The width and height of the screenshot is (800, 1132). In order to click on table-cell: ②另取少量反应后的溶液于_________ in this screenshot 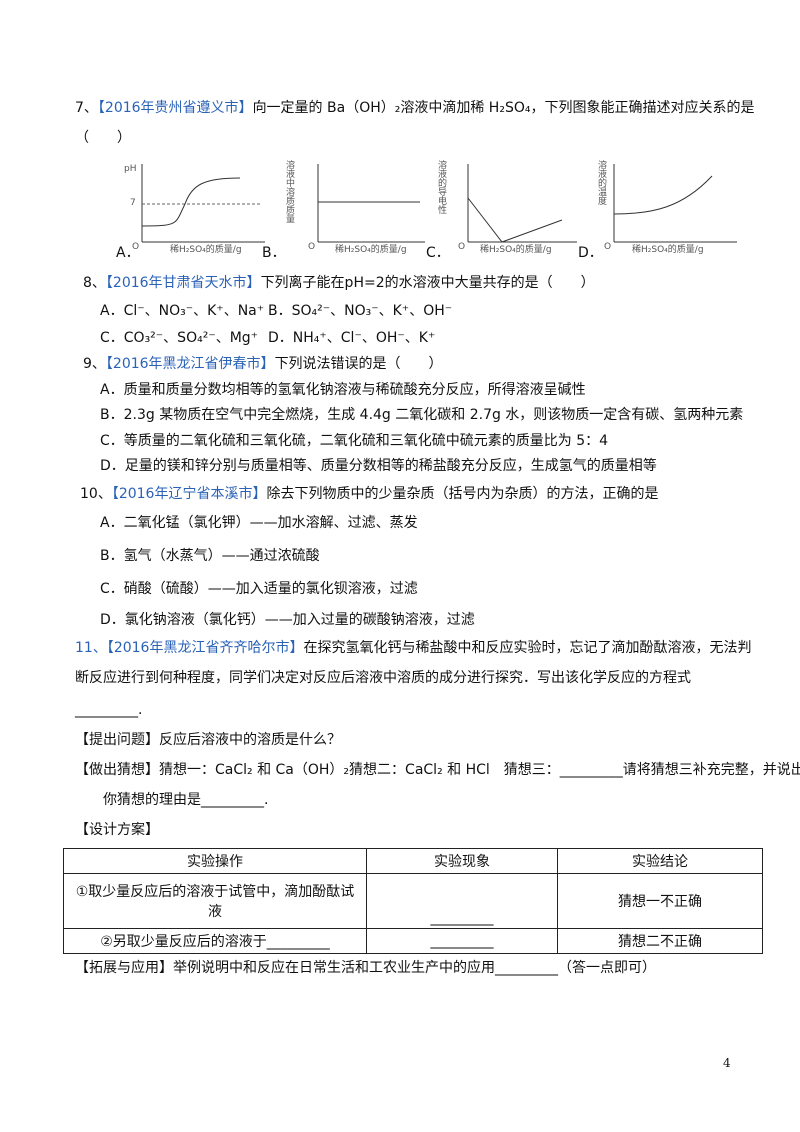, I will do `click(215, 941)`.